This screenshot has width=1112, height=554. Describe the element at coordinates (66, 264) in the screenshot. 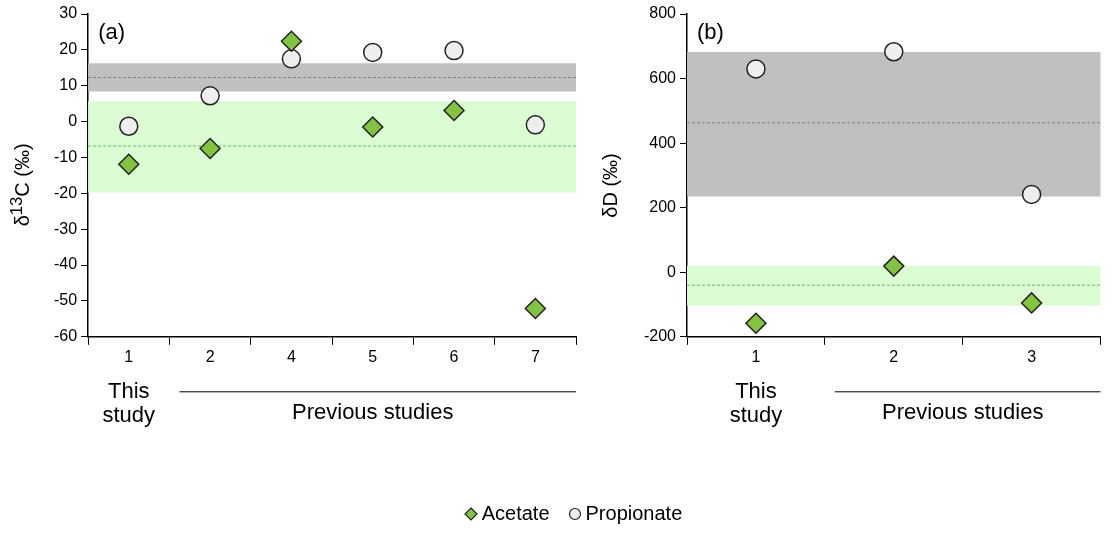

I see `y-tick-label: -40` at that location.